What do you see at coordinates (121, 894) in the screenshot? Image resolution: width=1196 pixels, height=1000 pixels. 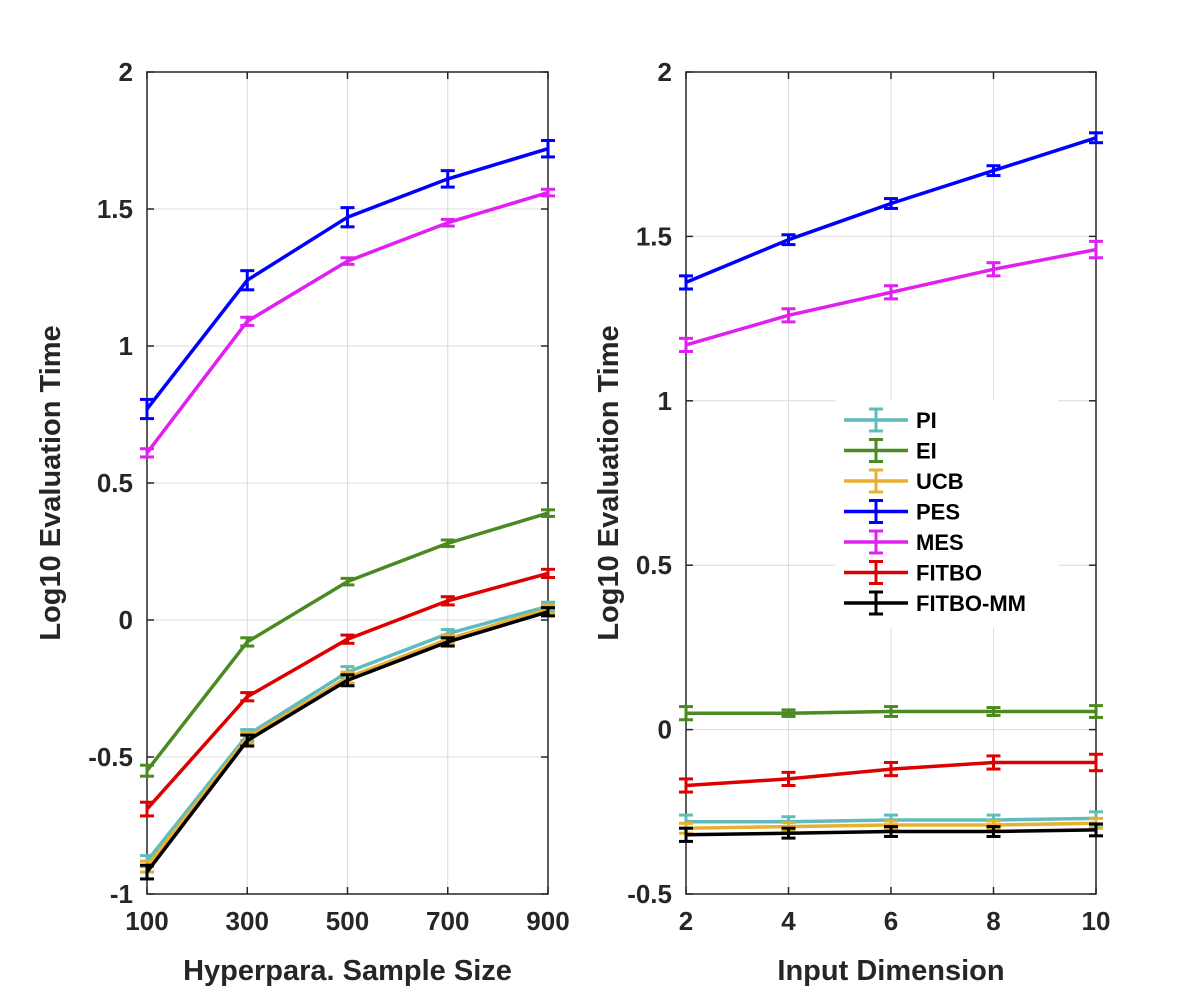 I see `y-tick-label: -1` at bounding box center [121, 894].